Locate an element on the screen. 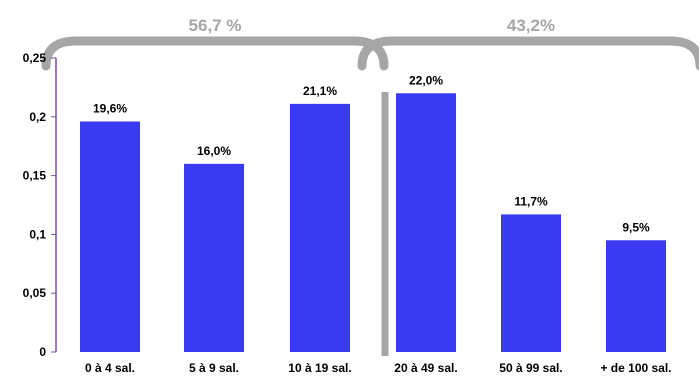  data-label: 9,5% is located at coordinates (636, 227).